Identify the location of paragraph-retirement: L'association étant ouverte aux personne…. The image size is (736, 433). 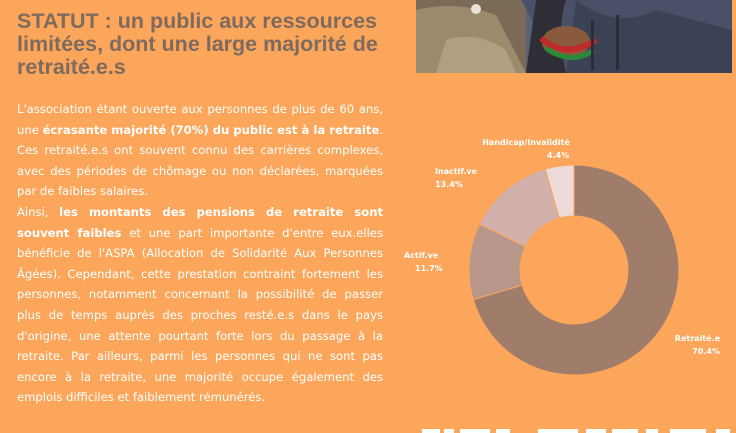
(200, 150).